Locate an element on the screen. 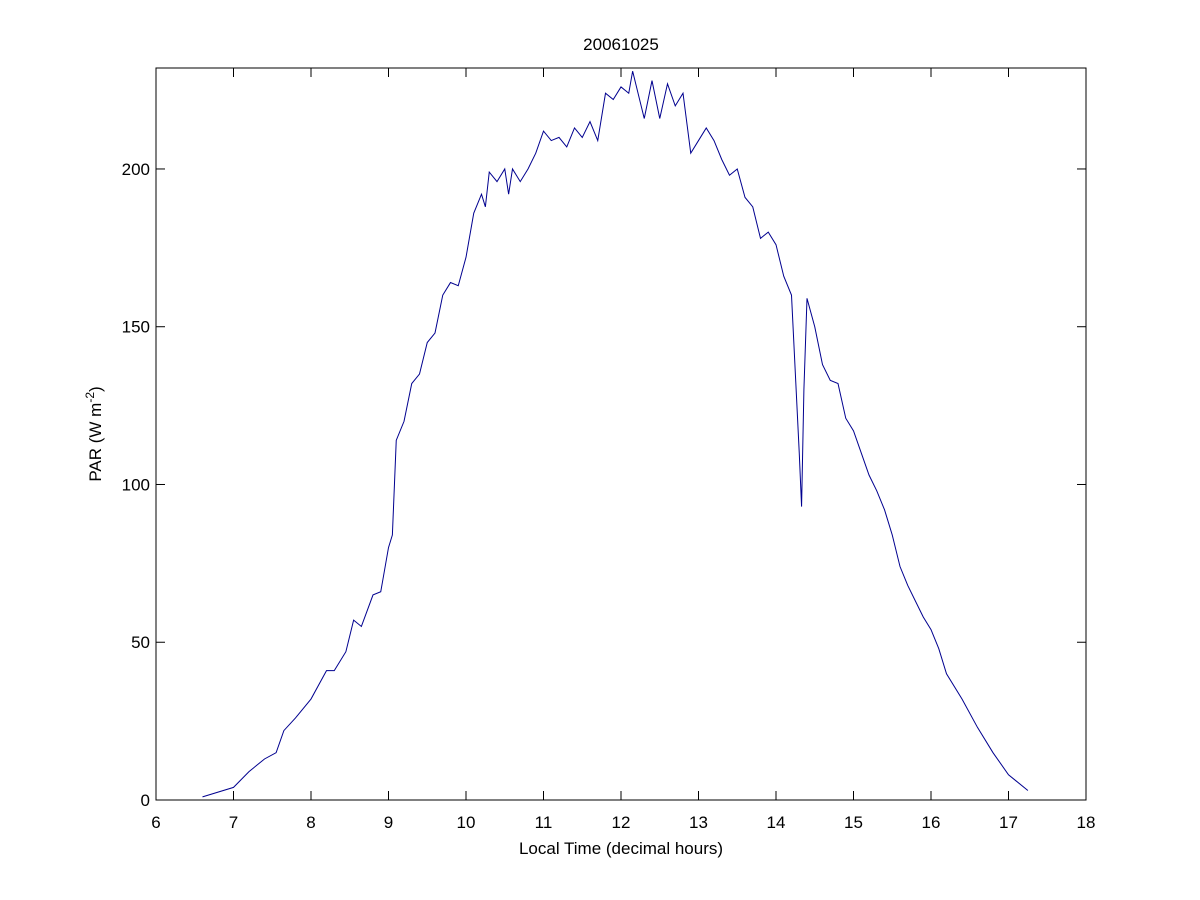 The image size is (1200, 900). chart-title: 20061025 is located at coordinates (621, 44).